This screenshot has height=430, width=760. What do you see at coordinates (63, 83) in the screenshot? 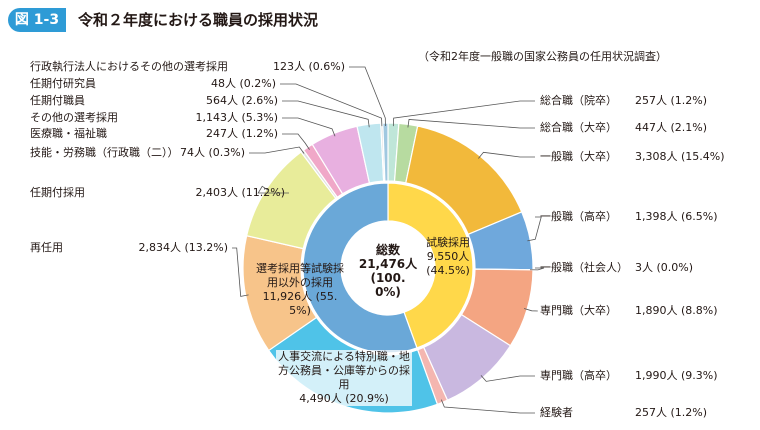
I see `category-label: 任期付研究員` at bounding box center [63, 83].